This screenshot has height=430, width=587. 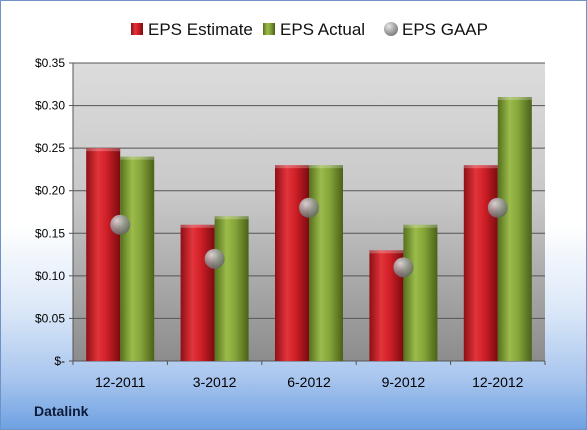 I want to click on y-tick-label: $0.35, so click(x=50, y=63).